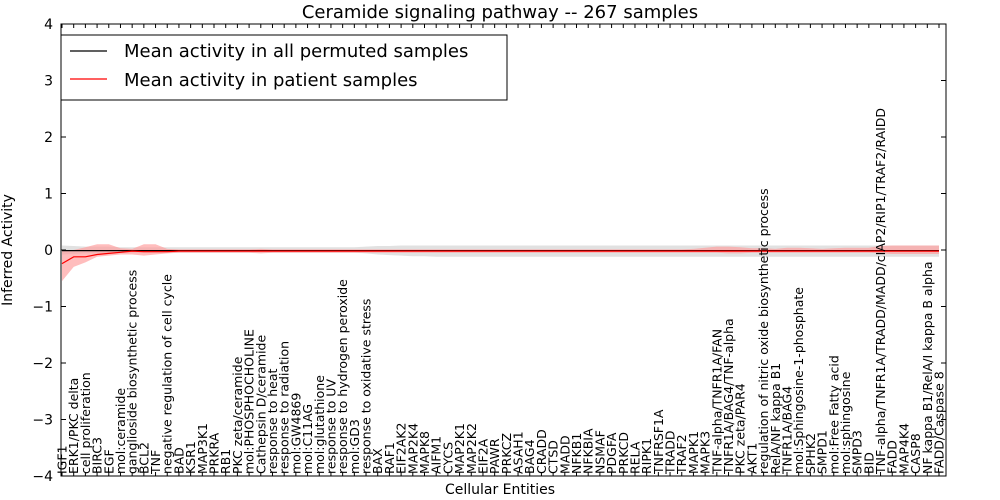 The image size is (1000, 500). What do you see at coordinates (436, 455) in the screenshot?
I see `x-tick-label: AIFM1` at bounding box center [436, 455].